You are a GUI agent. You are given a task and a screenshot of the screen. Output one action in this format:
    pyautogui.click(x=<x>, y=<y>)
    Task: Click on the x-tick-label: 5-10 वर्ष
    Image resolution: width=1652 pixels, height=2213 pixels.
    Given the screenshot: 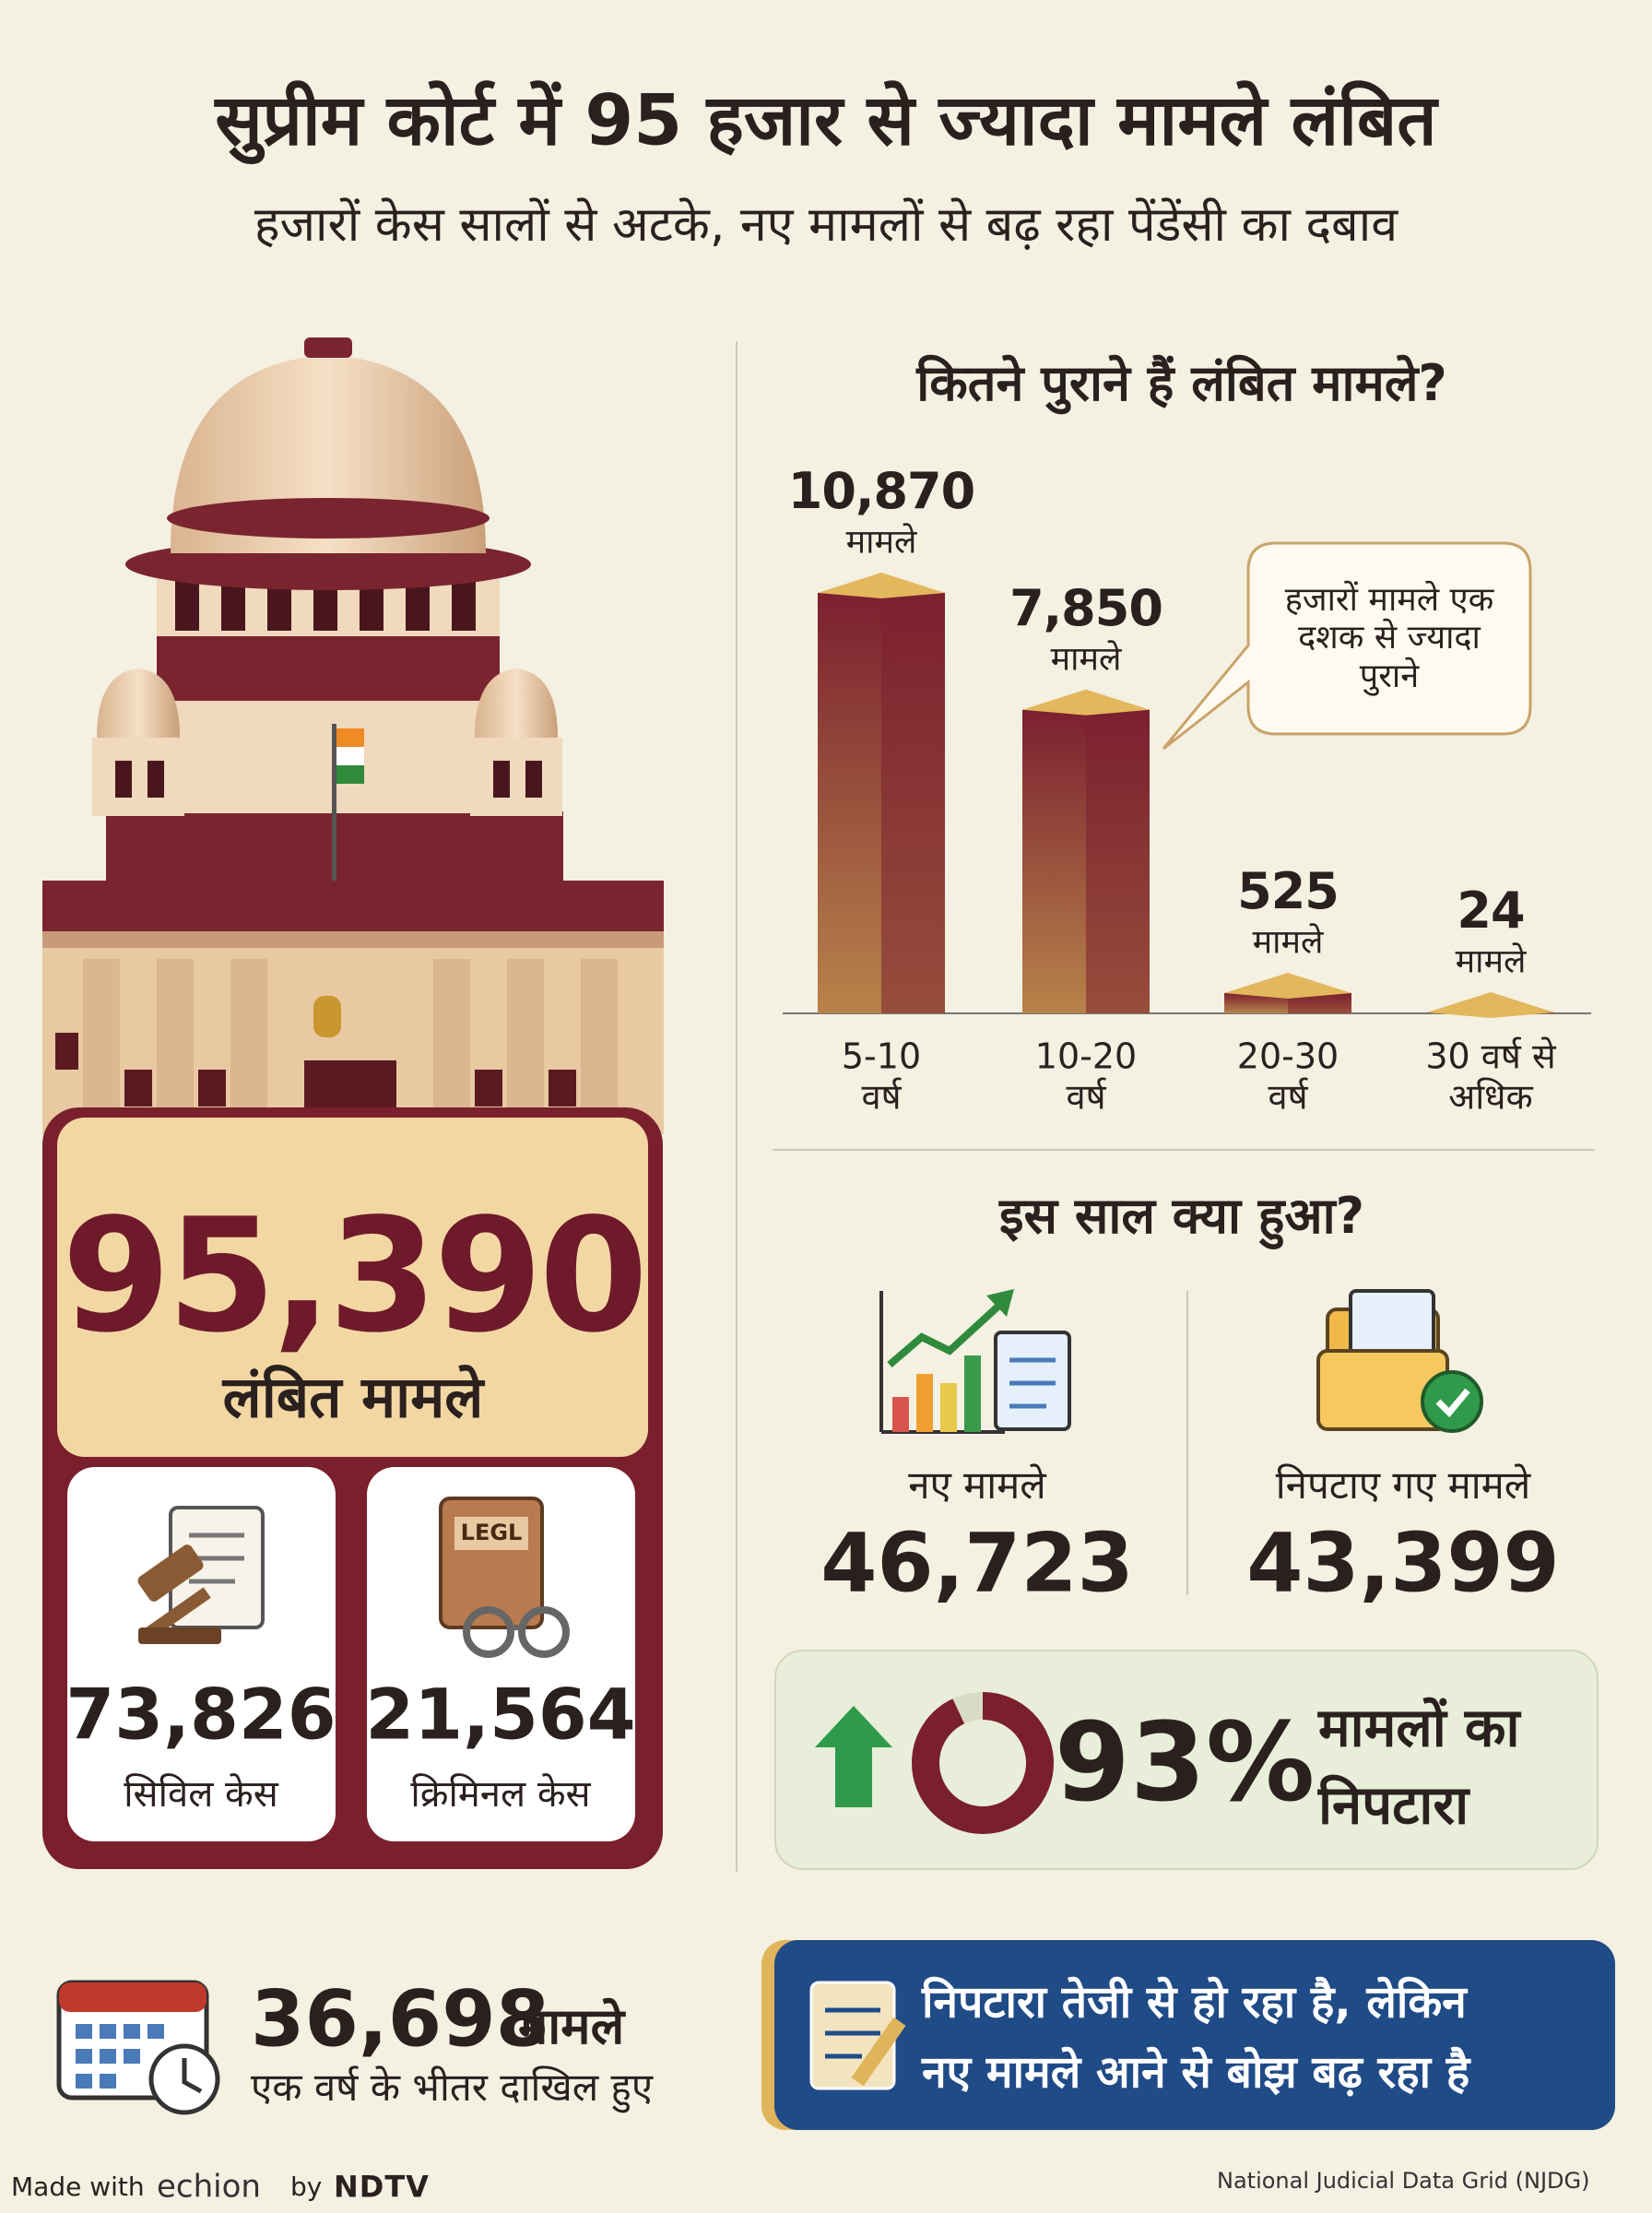 What is the action you would take?
    pyautogui.click(x=881, y=1076)
    